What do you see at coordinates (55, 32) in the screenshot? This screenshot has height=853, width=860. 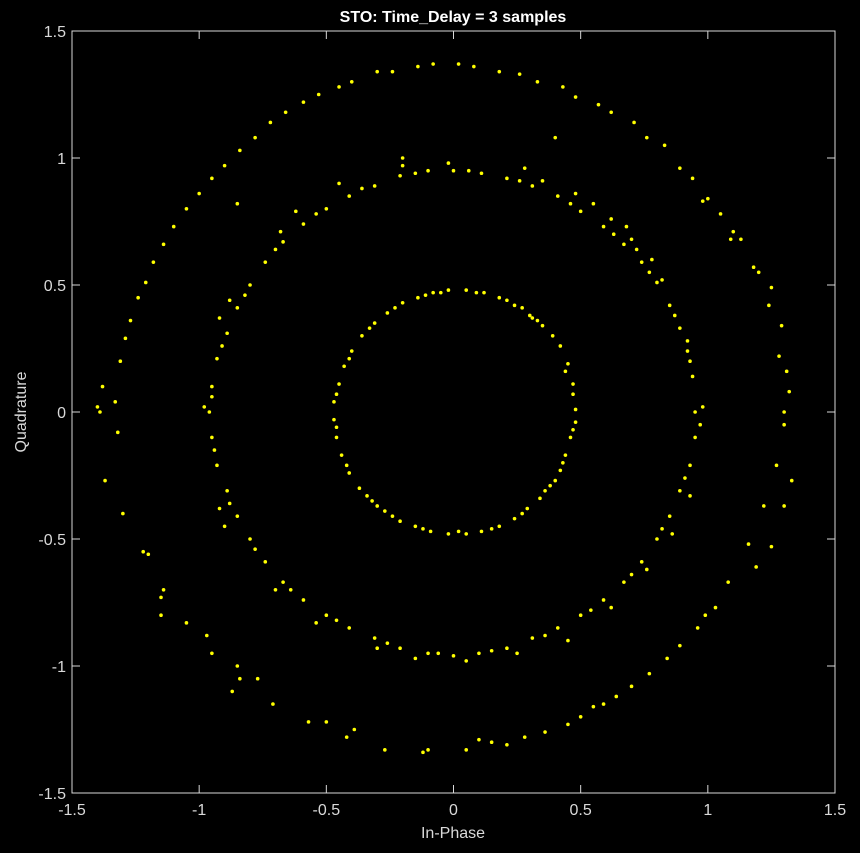 I see `y-tick-label: 1.5` at bounding box center [55, 32].